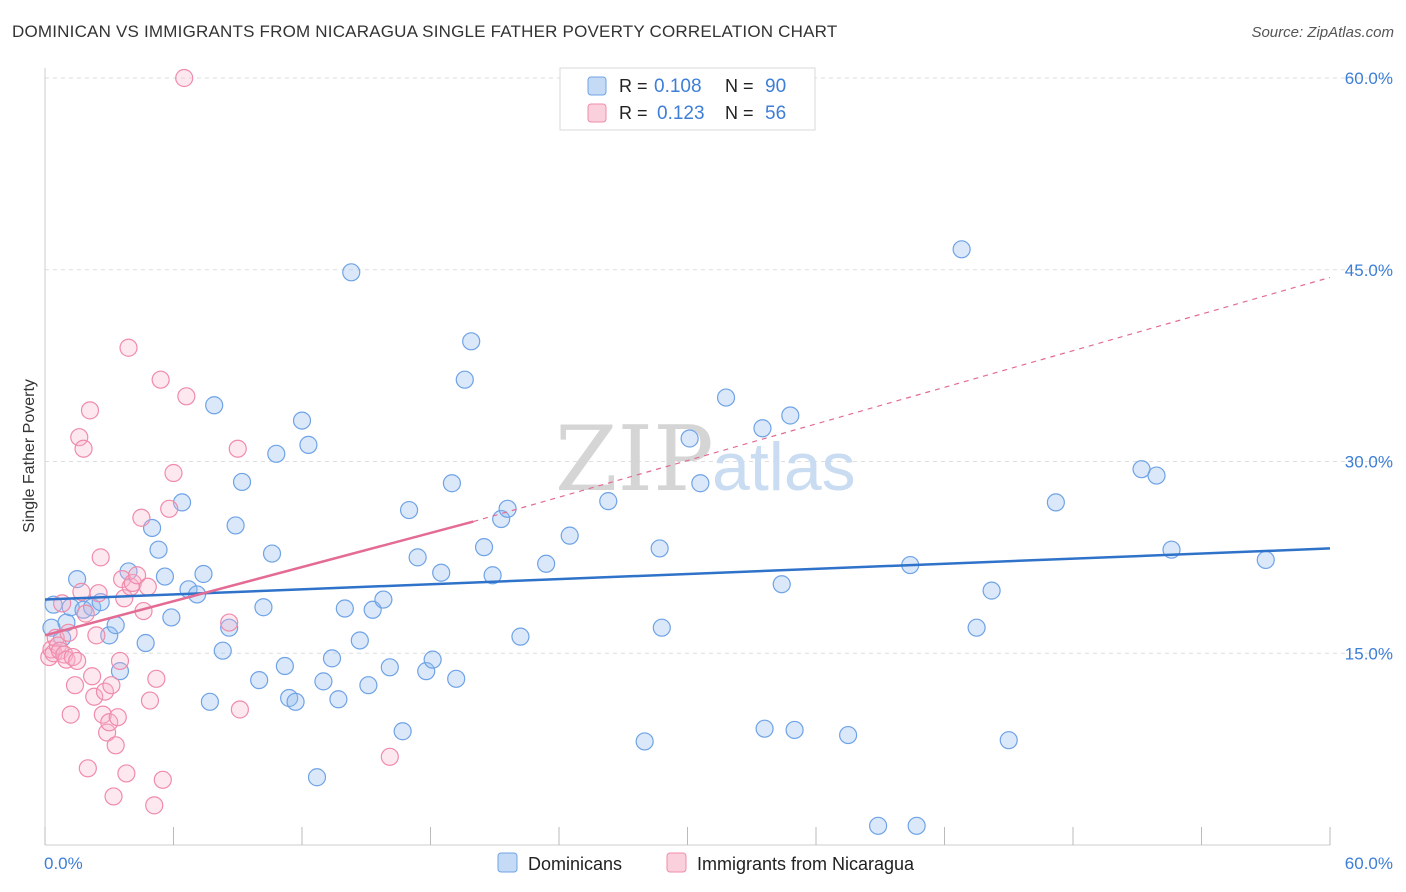  What do you see at coordinates (1369, 462) in the screenshot?
I see `y-tick-label: 30.0%` at bounding box center [1369, 462].